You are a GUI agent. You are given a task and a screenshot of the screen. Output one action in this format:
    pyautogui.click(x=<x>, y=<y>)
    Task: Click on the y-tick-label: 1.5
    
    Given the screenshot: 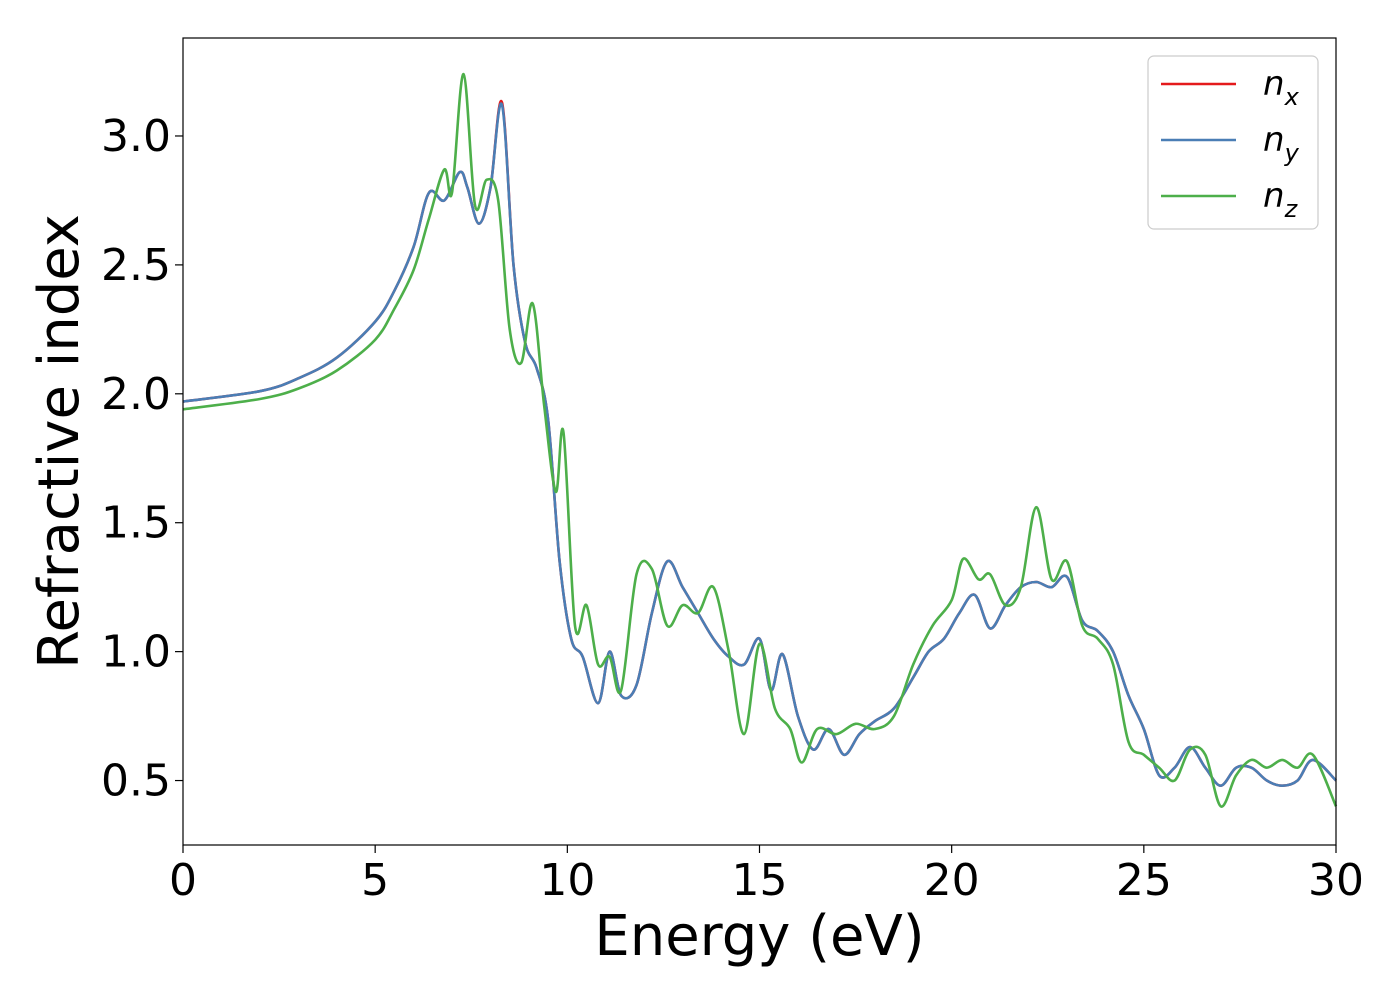 What is the action you would take?
    pyautogui.click(x=136, y=523)
    